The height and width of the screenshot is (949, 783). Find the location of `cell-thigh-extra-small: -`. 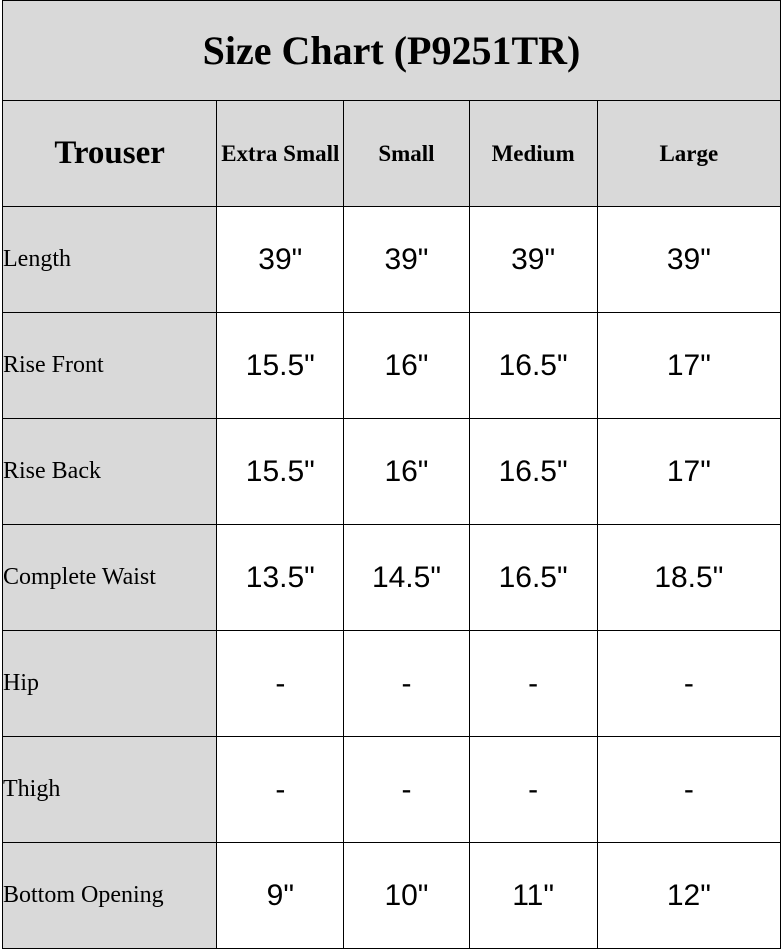

cell-thigh-extra-small: - is located at coordinates (280, 789).